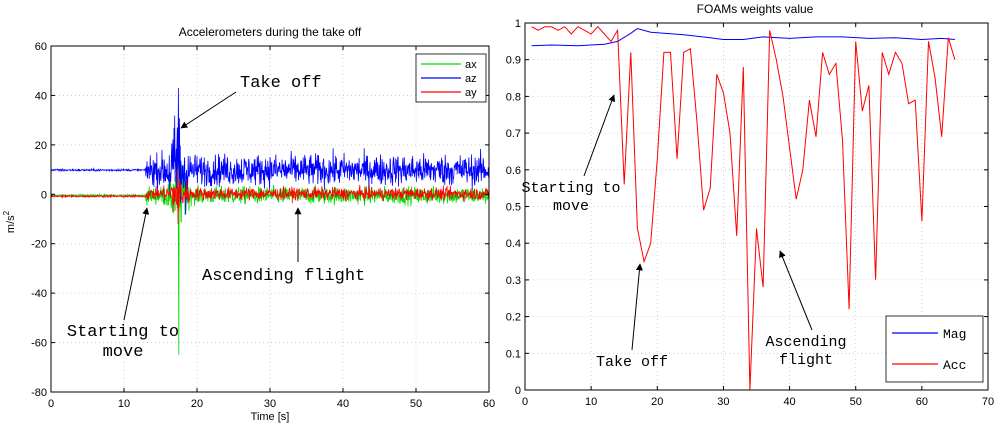  I want to click on y-tick-label: 0.5, so click(513, 208).